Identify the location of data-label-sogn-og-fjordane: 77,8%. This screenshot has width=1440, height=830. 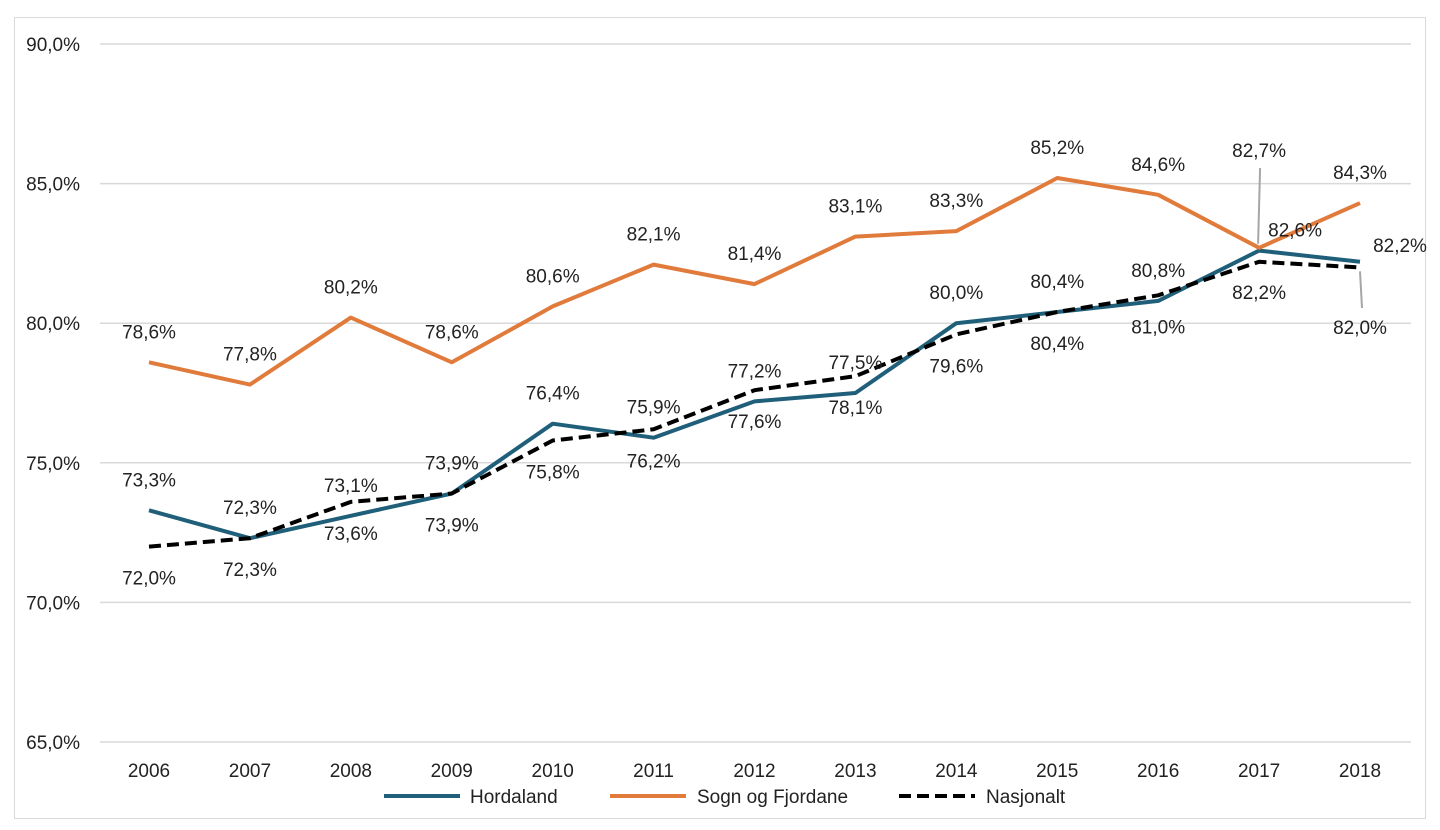
(250, 355).